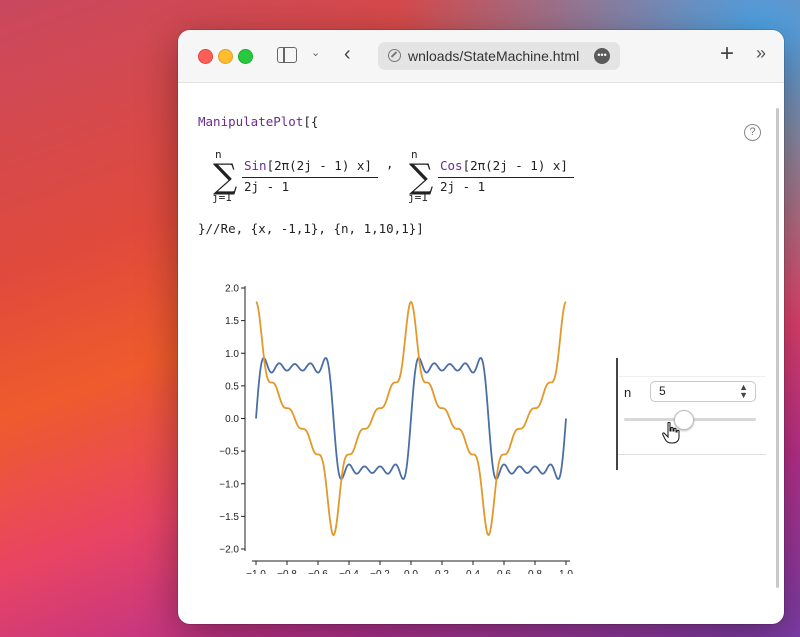  What do you see at coordinates (671, 433) in the screenshot?
I see `hand-cursor-icon` at bounding box center [671, 433].